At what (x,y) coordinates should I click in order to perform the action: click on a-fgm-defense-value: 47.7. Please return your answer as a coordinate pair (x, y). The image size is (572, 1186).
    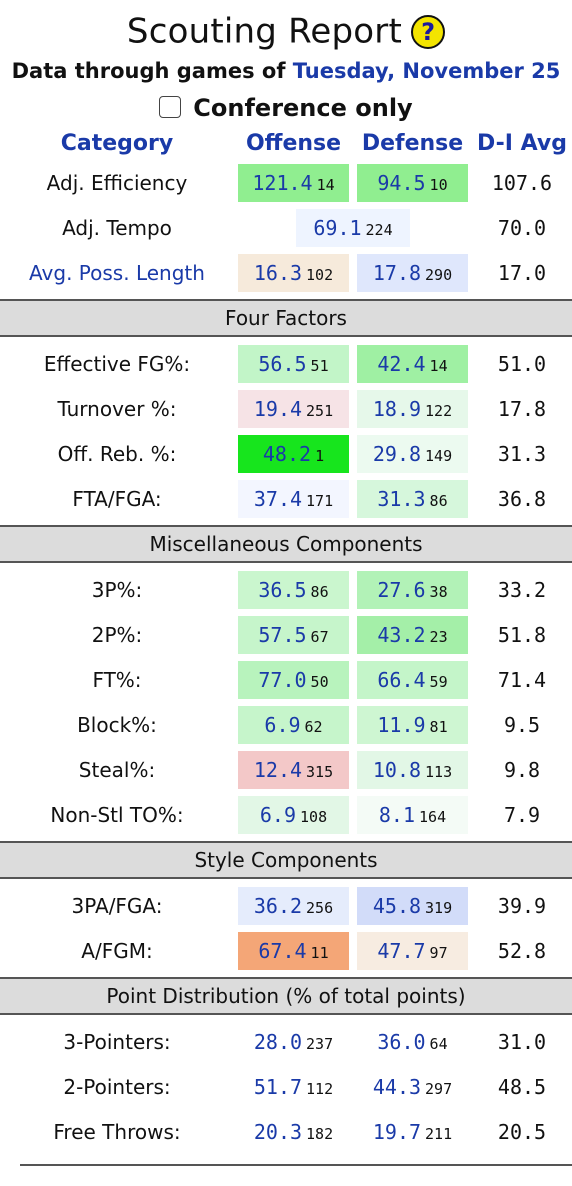
    Looking at the image, I should click on (401, 950).